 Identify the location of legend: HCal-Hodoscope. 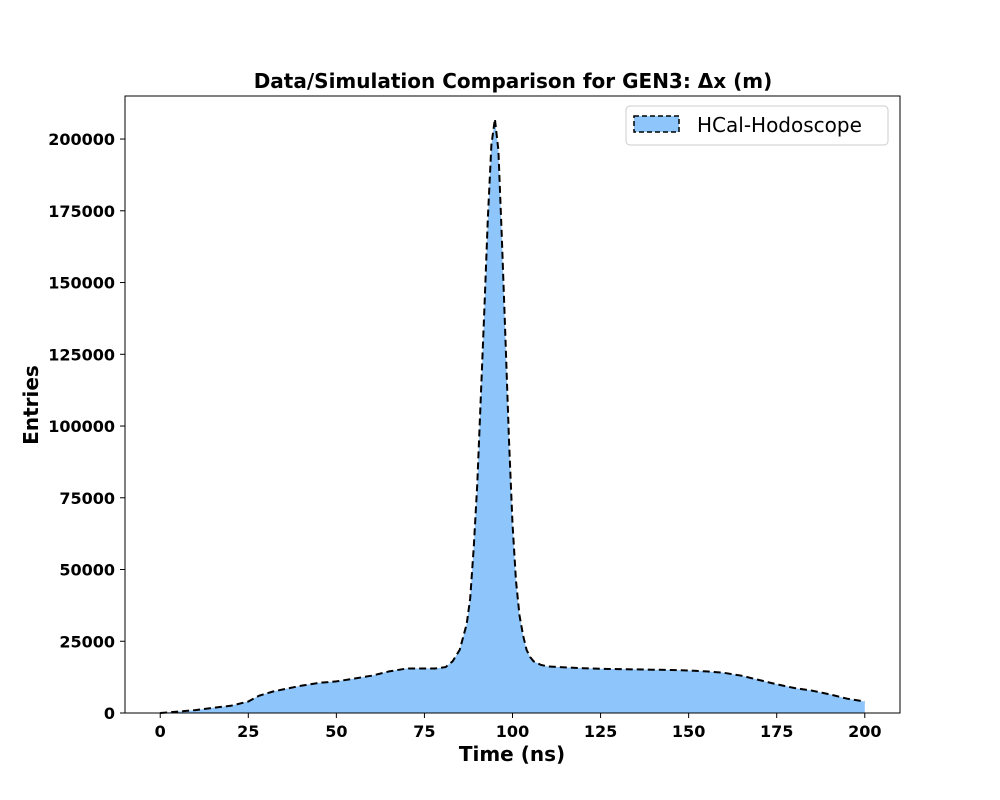
(757, 125).